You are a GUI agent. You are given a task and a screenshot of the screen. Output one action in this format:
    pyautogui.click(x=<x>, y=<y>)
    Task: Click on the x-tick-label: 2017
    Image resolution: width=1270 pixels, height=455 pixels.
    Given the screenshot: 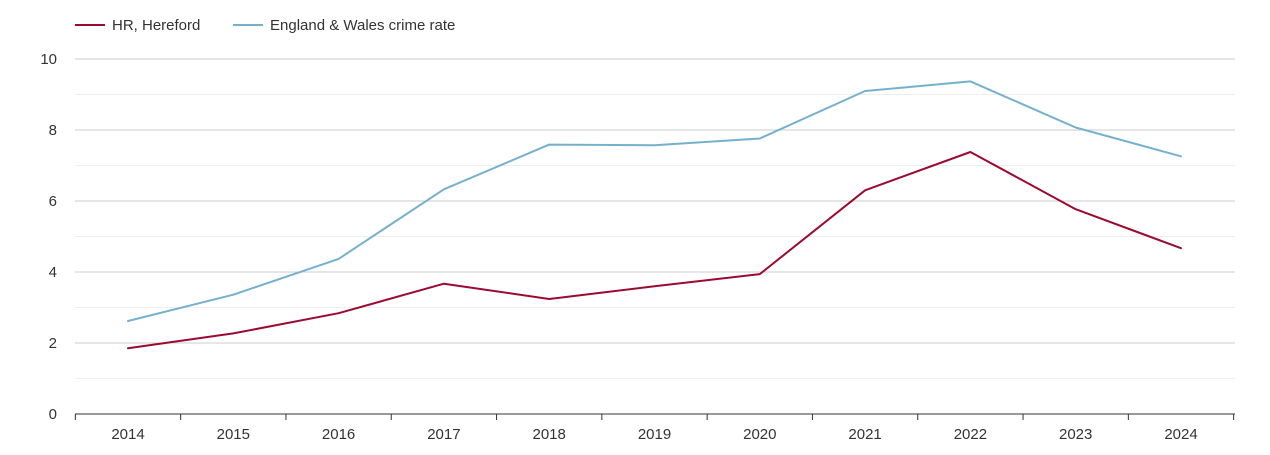 What is the action you would take?
    pyautogui.click(x=443, y=434)
    